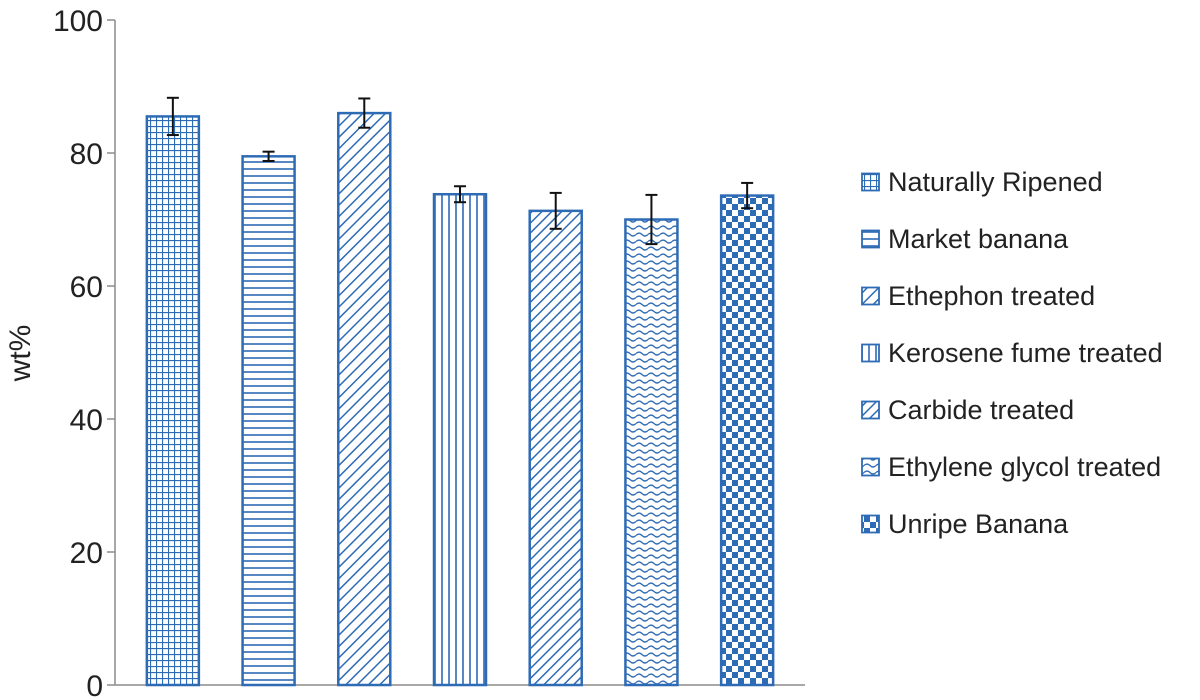 Image resolution: width=1200 pixels, height=700 pixels. I want to click on legend-label: Unripe Banana, so click(978, 524).